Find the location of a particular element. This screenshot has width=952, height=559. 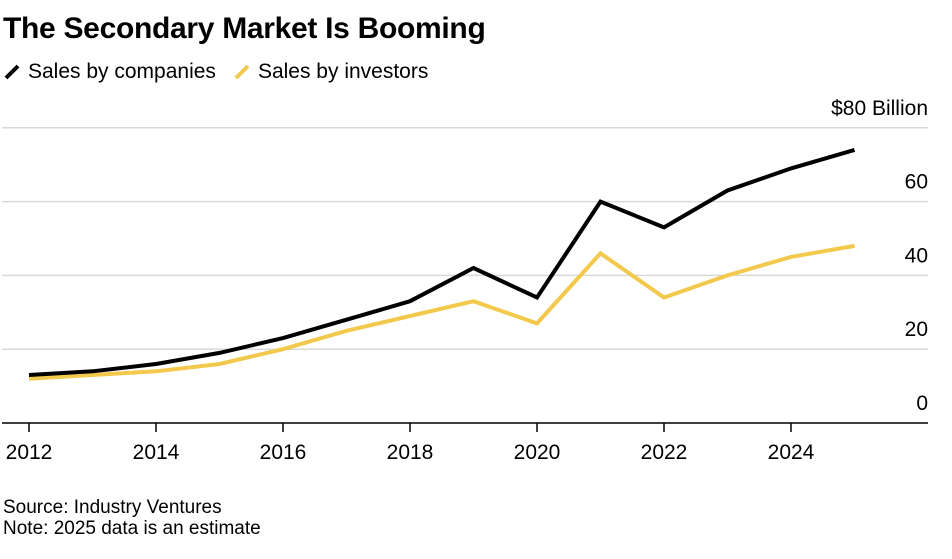

x-tick-label: 2012 is located at coordinates (29, 452).